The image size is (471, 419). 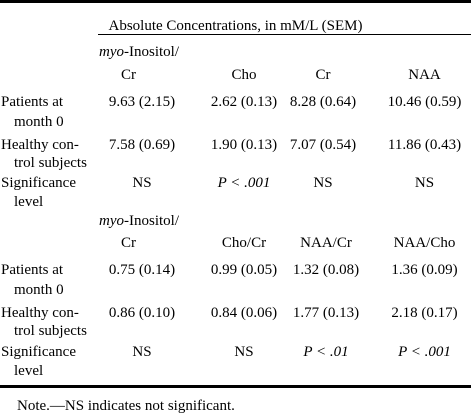 What do you see at coordinates (424, 75) in the screenshot?
I see `header-naa: NAA` at bounding box center [424, 75].